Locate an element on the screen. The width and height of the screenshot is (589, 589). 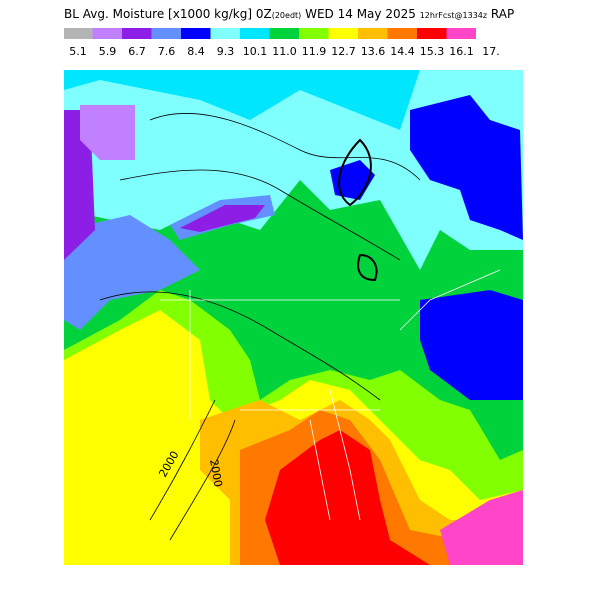
legend-label: 10.1 is located at coordinates (255, 51).